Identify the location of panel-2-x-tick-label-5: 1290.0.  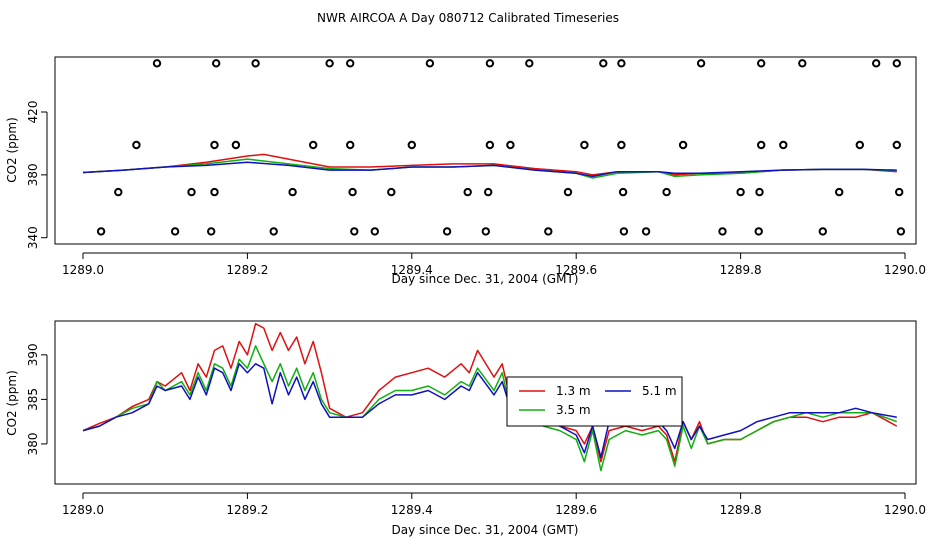
(905, 510).